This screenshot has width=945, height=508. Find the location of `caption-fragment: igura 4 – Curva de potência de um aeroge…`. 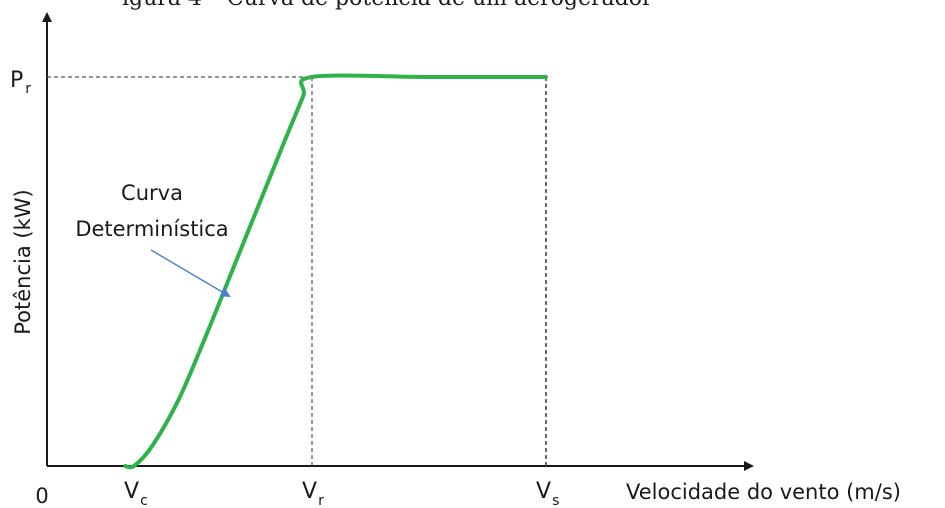

caption-fragment: igura 4 – Curva de potência de um aeroge… is located at coordinates (387, 5).